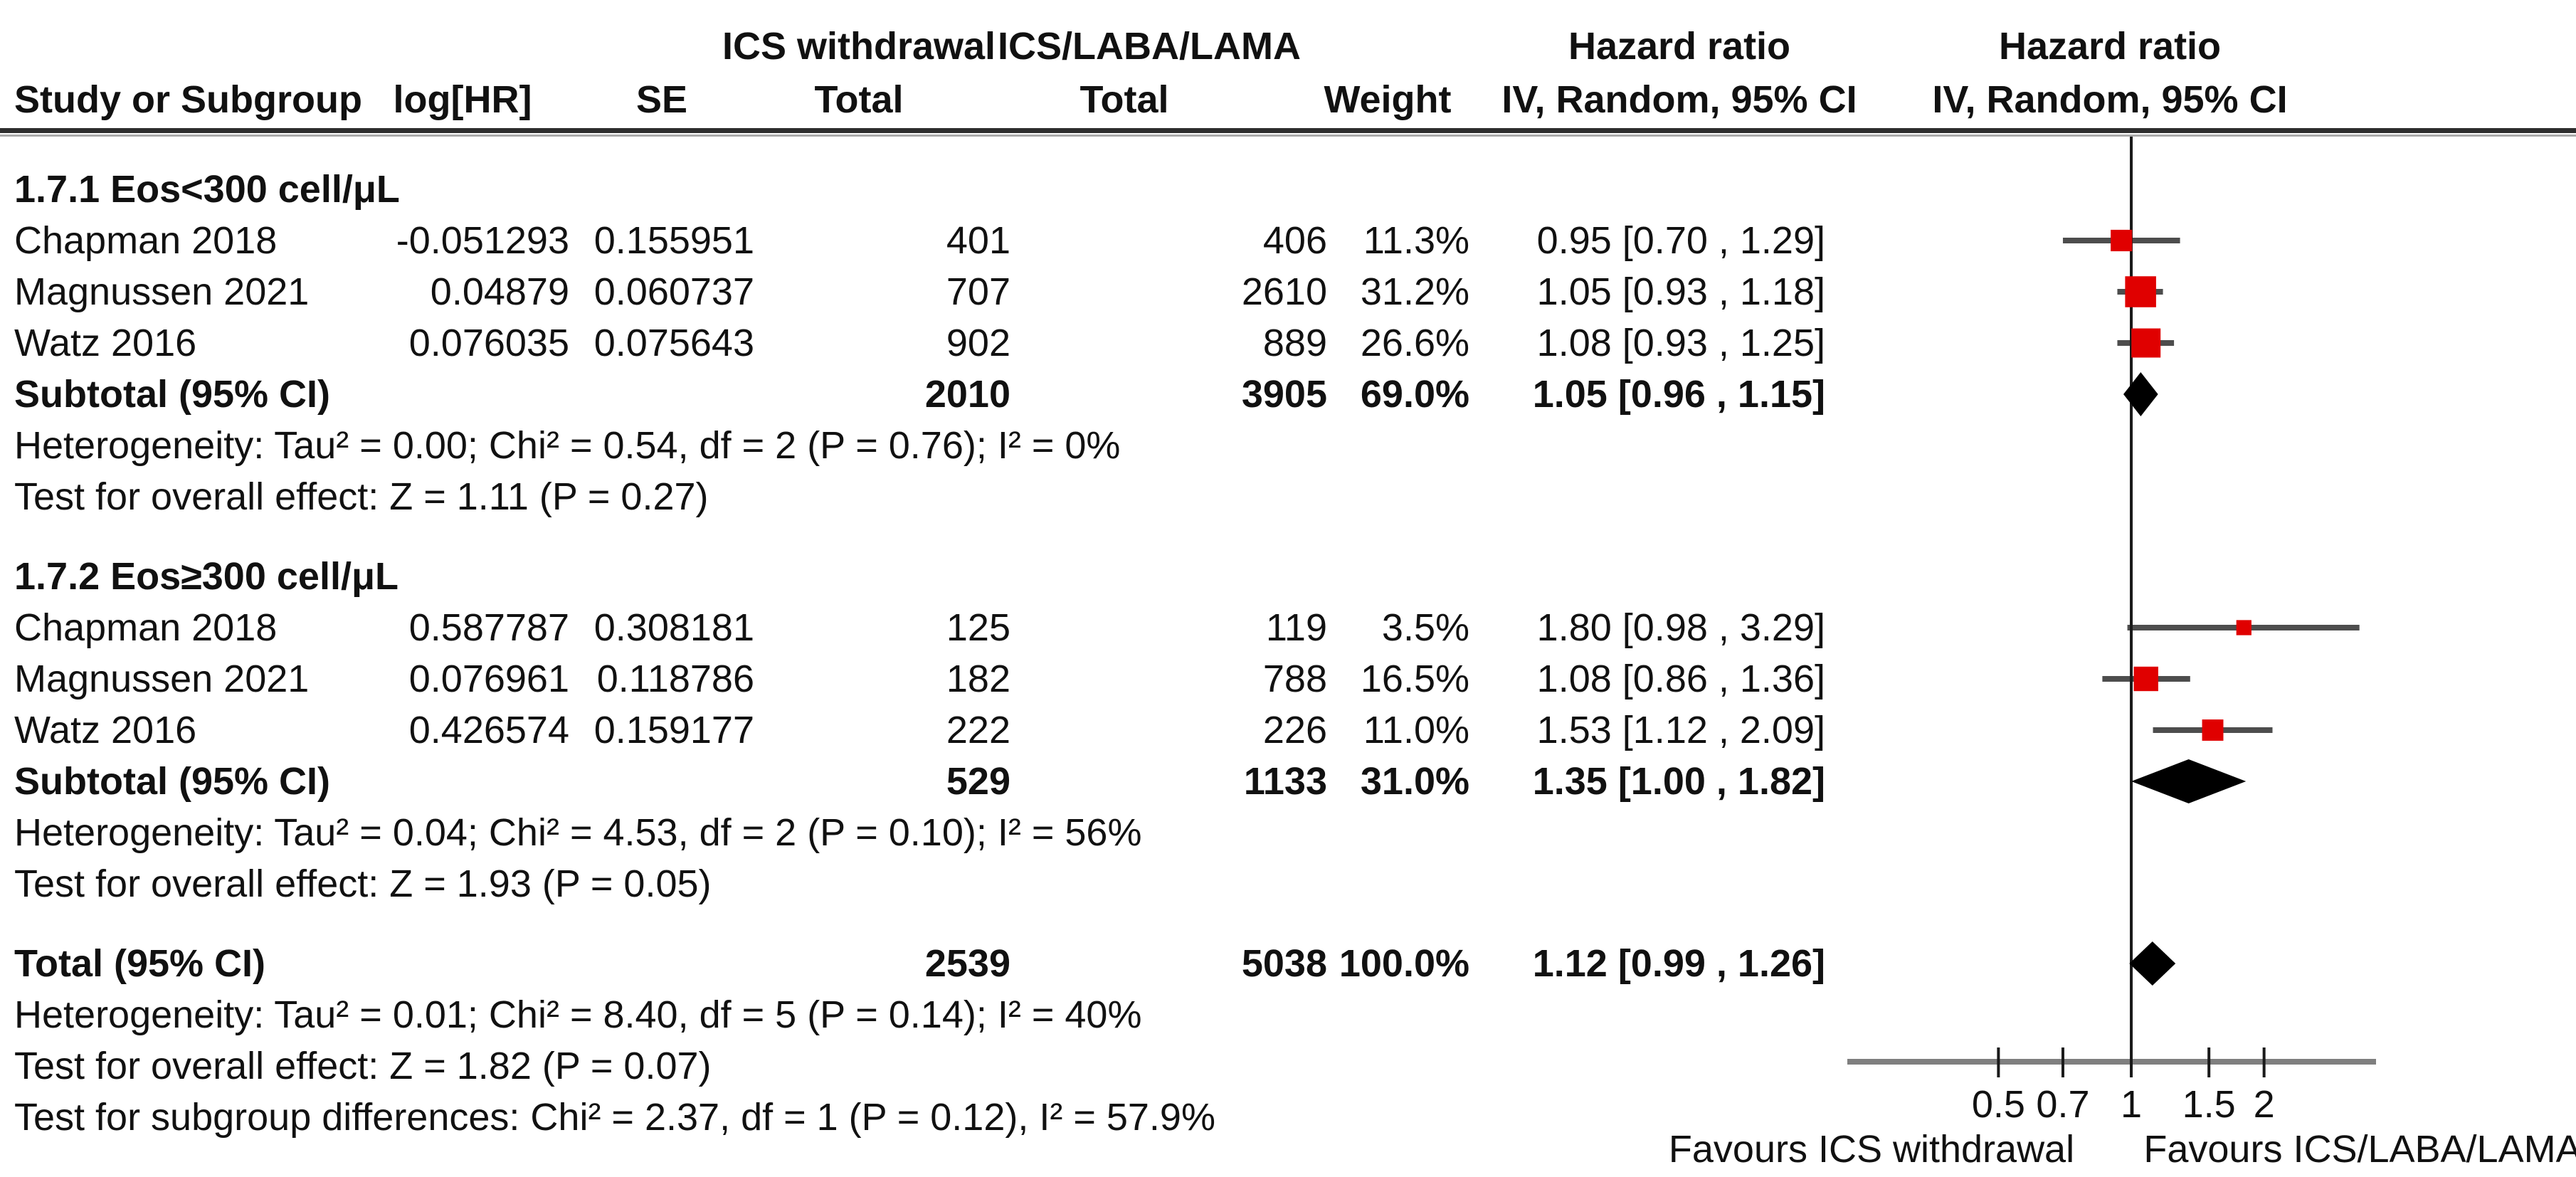 This screenshot has width=2576, height=1177. What do you see at coordinates (1288, 576) in the screenshot?
I see `title-row: 1.7.2 Eos≥300 cell/μL` at bounding box center [1288, 576].